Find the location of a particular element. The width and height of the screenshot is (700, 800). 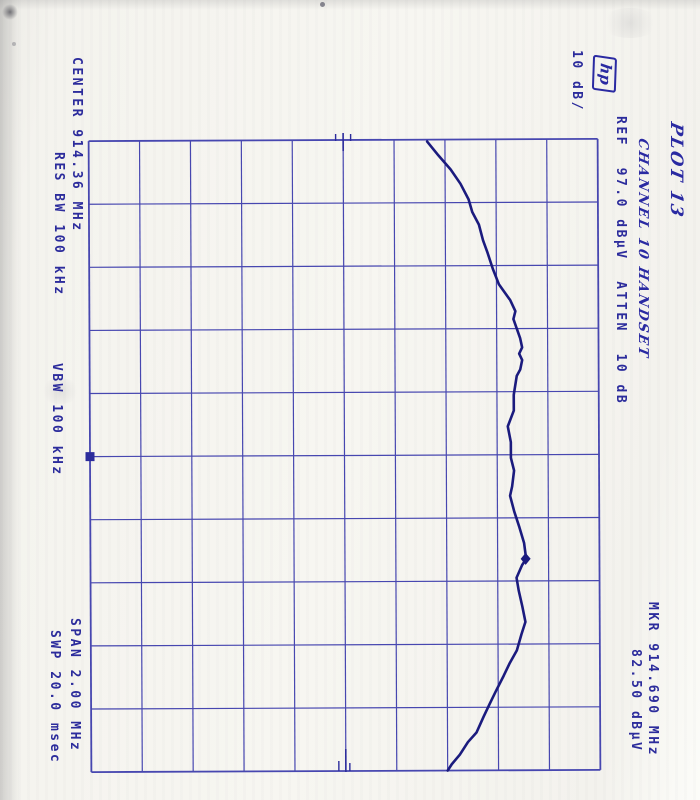

hp-logo: hp is located at coordinates (604, 74).